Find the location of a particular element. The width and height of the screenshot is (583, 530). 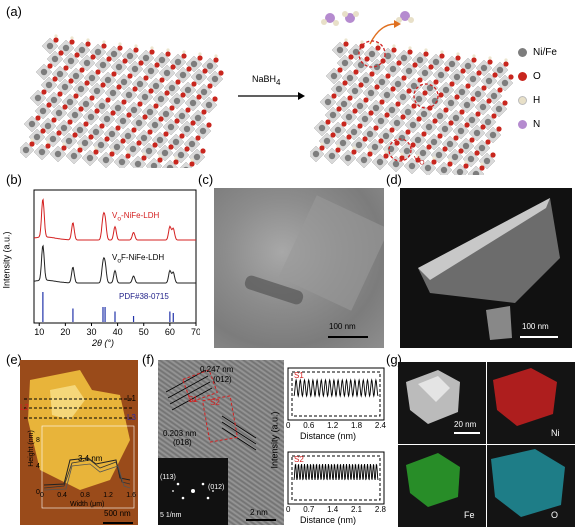

afm-flake is located at coordinates (79, 430).